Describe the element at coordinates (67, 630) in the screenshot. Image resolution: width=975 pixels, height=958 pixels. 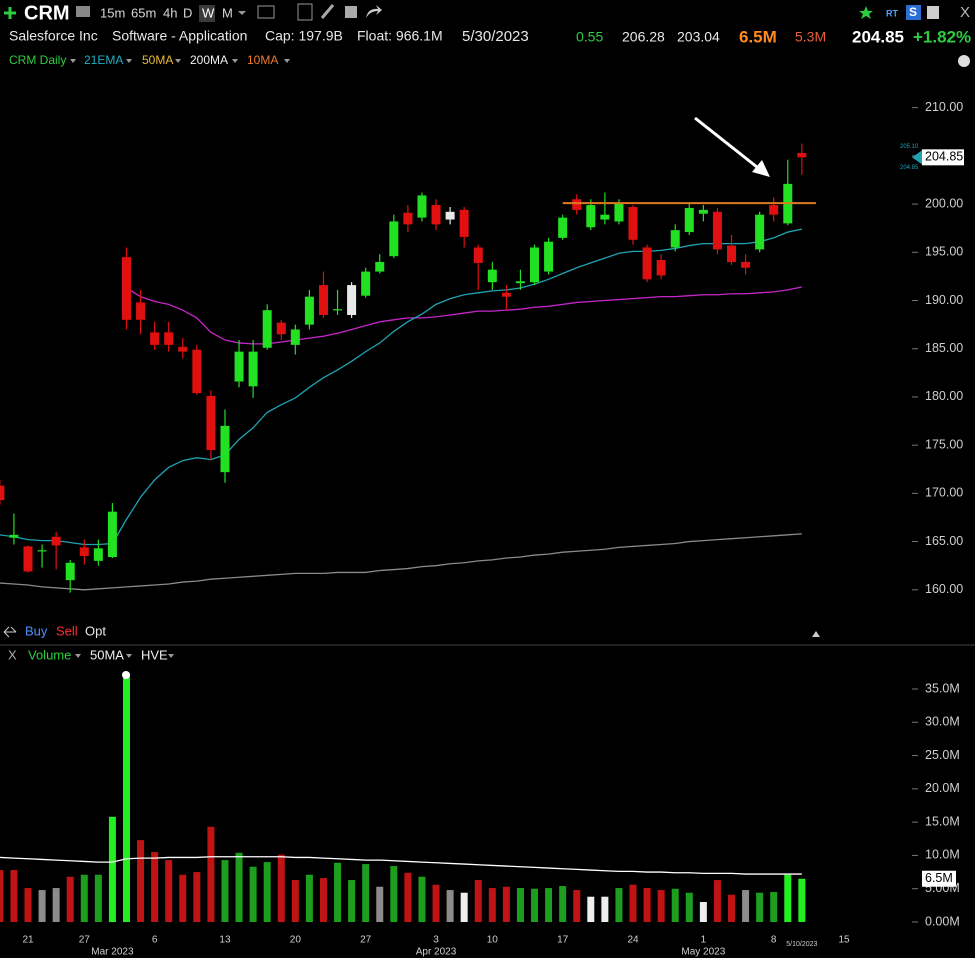
I see `sell-button: Sell` at that location.